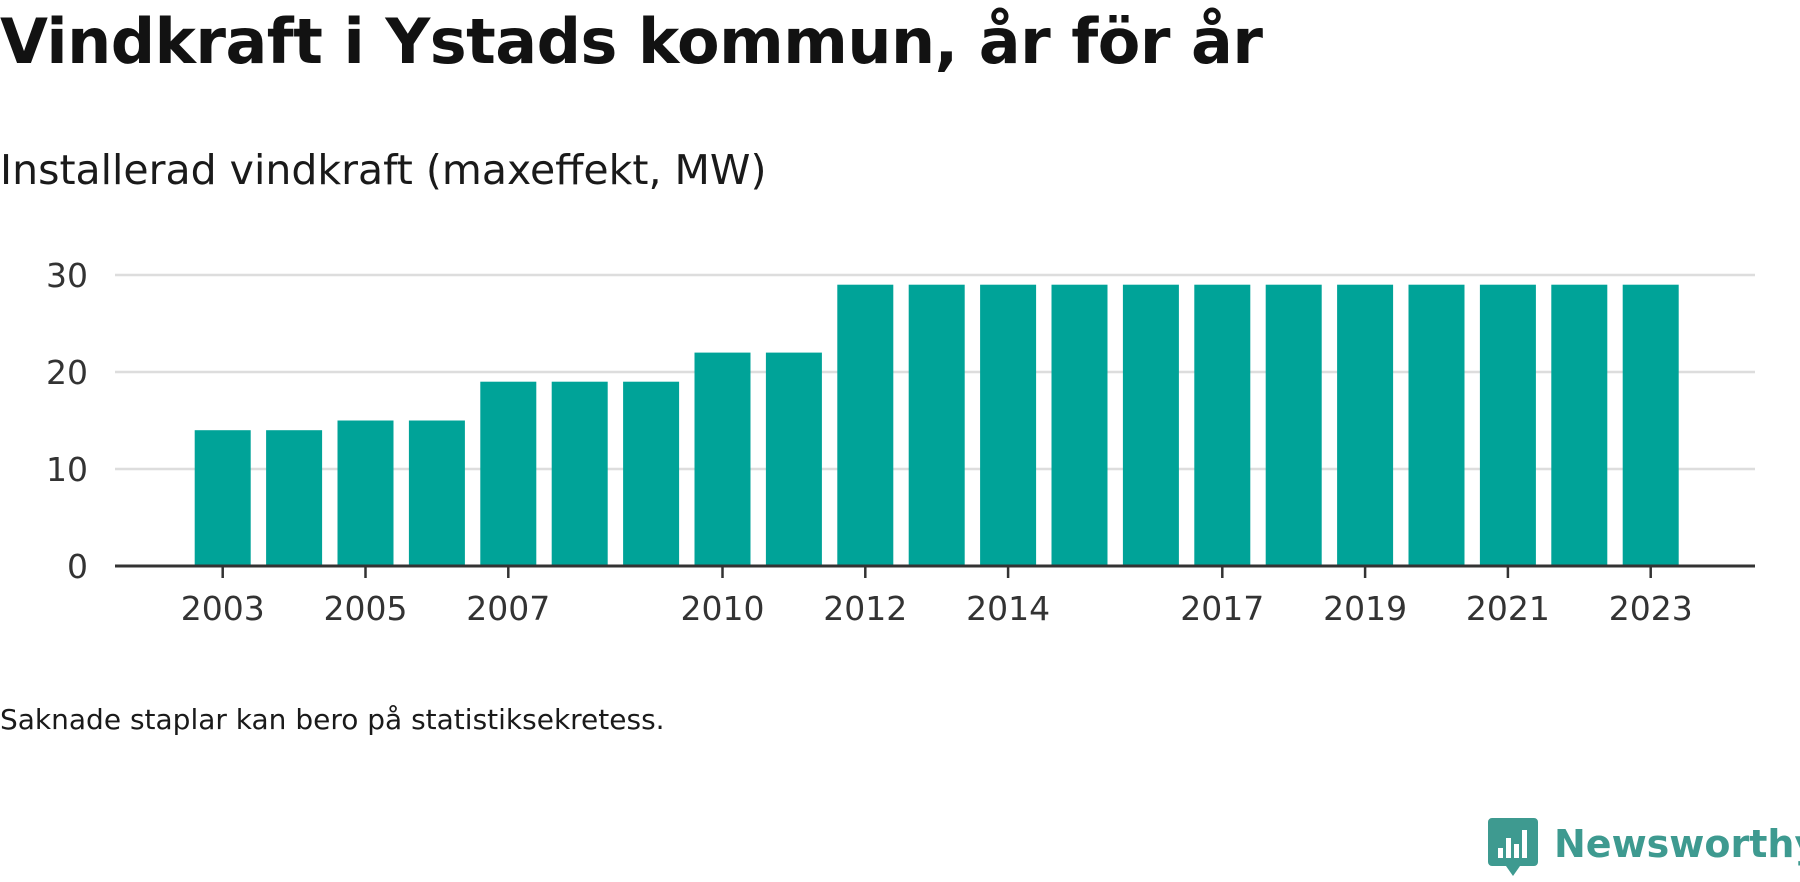  I want to click on x-tick-label: 2010, so click(723, 608).